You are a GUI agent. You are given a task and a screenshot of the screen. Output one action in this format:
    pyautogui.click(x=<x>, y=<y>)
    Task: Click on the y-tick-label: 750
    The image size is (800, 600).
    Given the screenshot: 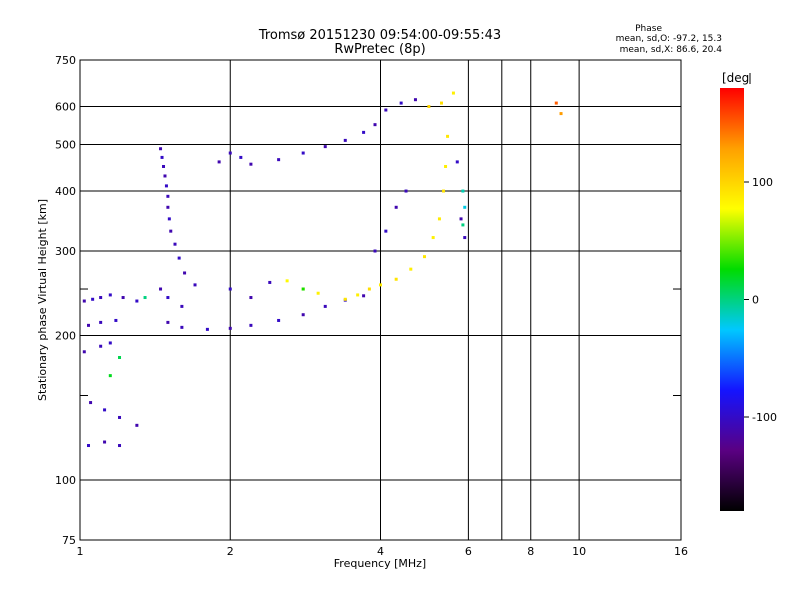 What is the action you would take?
    pyautogui.click(x=65, y=60)
    